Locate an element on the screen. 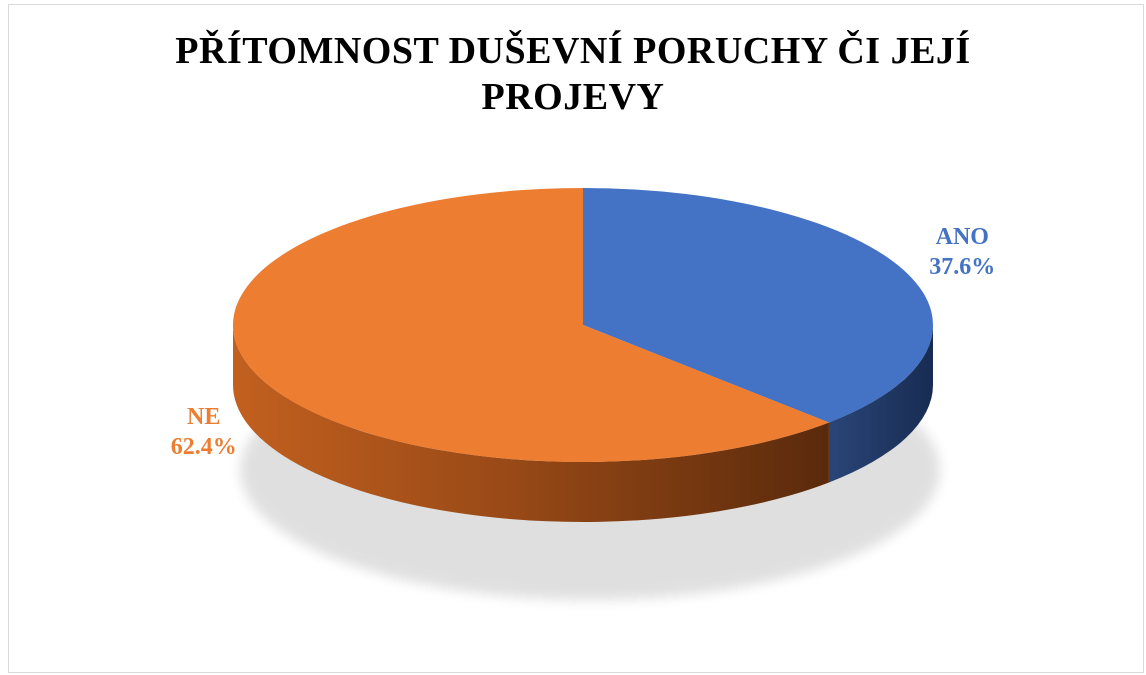 The height and width of the screenshot is (675, 1146). chart-title-line-2: PROJEVY is located at coordinates (573, 97).